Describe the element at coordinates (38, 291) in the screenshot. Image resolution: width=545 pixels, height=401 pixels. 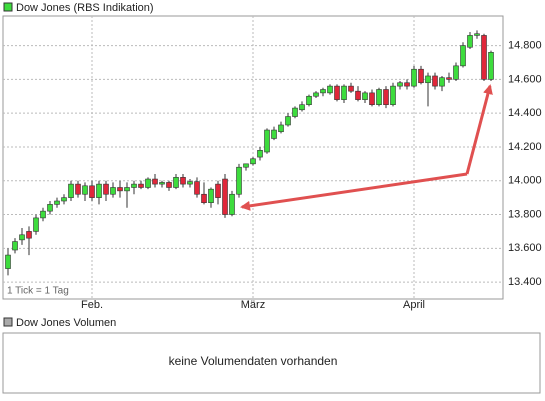
I see `annotation: 1 Tick = 1 Tag` at that location.